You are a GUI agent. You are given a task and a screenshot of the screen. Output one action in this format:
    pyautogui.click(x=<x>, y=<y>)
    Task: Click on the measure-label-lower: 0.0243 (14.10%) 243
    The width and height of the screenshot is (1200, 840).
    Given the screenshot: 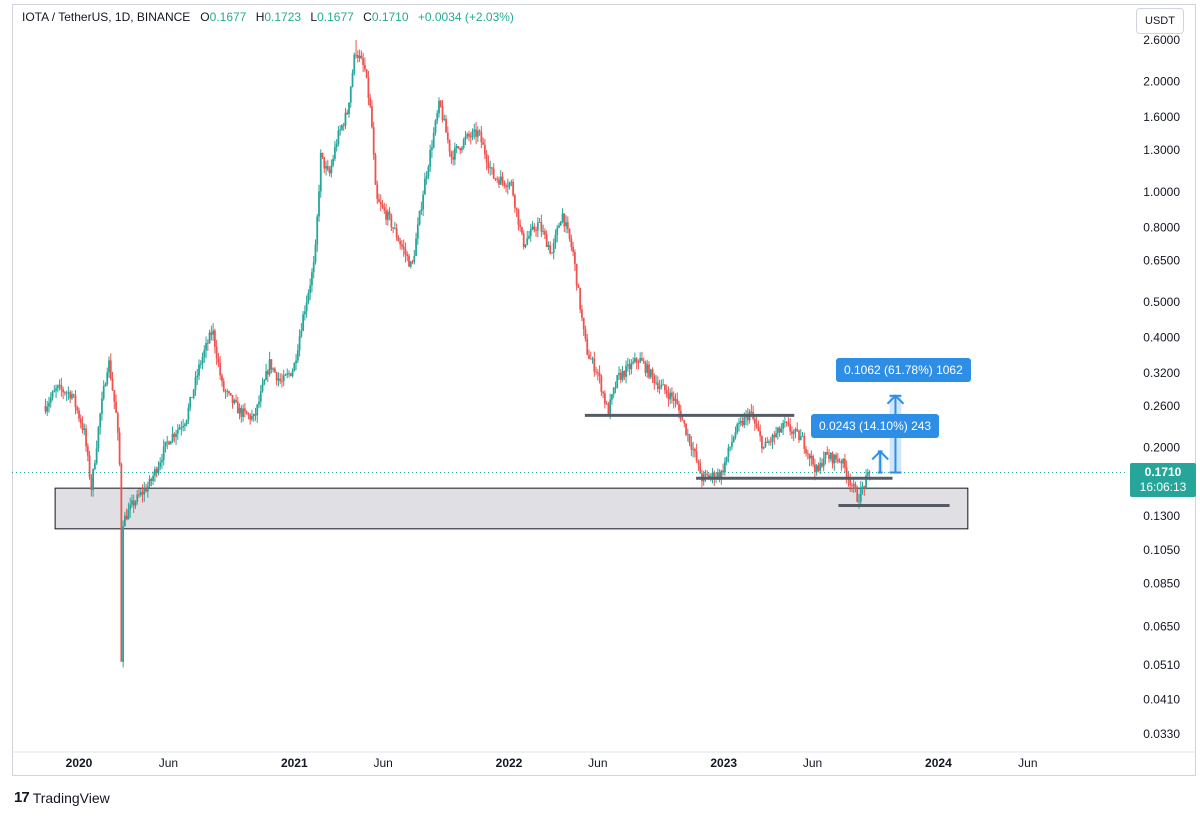 What is the action you would take?
    pyautogui.click(x=875, y=426)
    